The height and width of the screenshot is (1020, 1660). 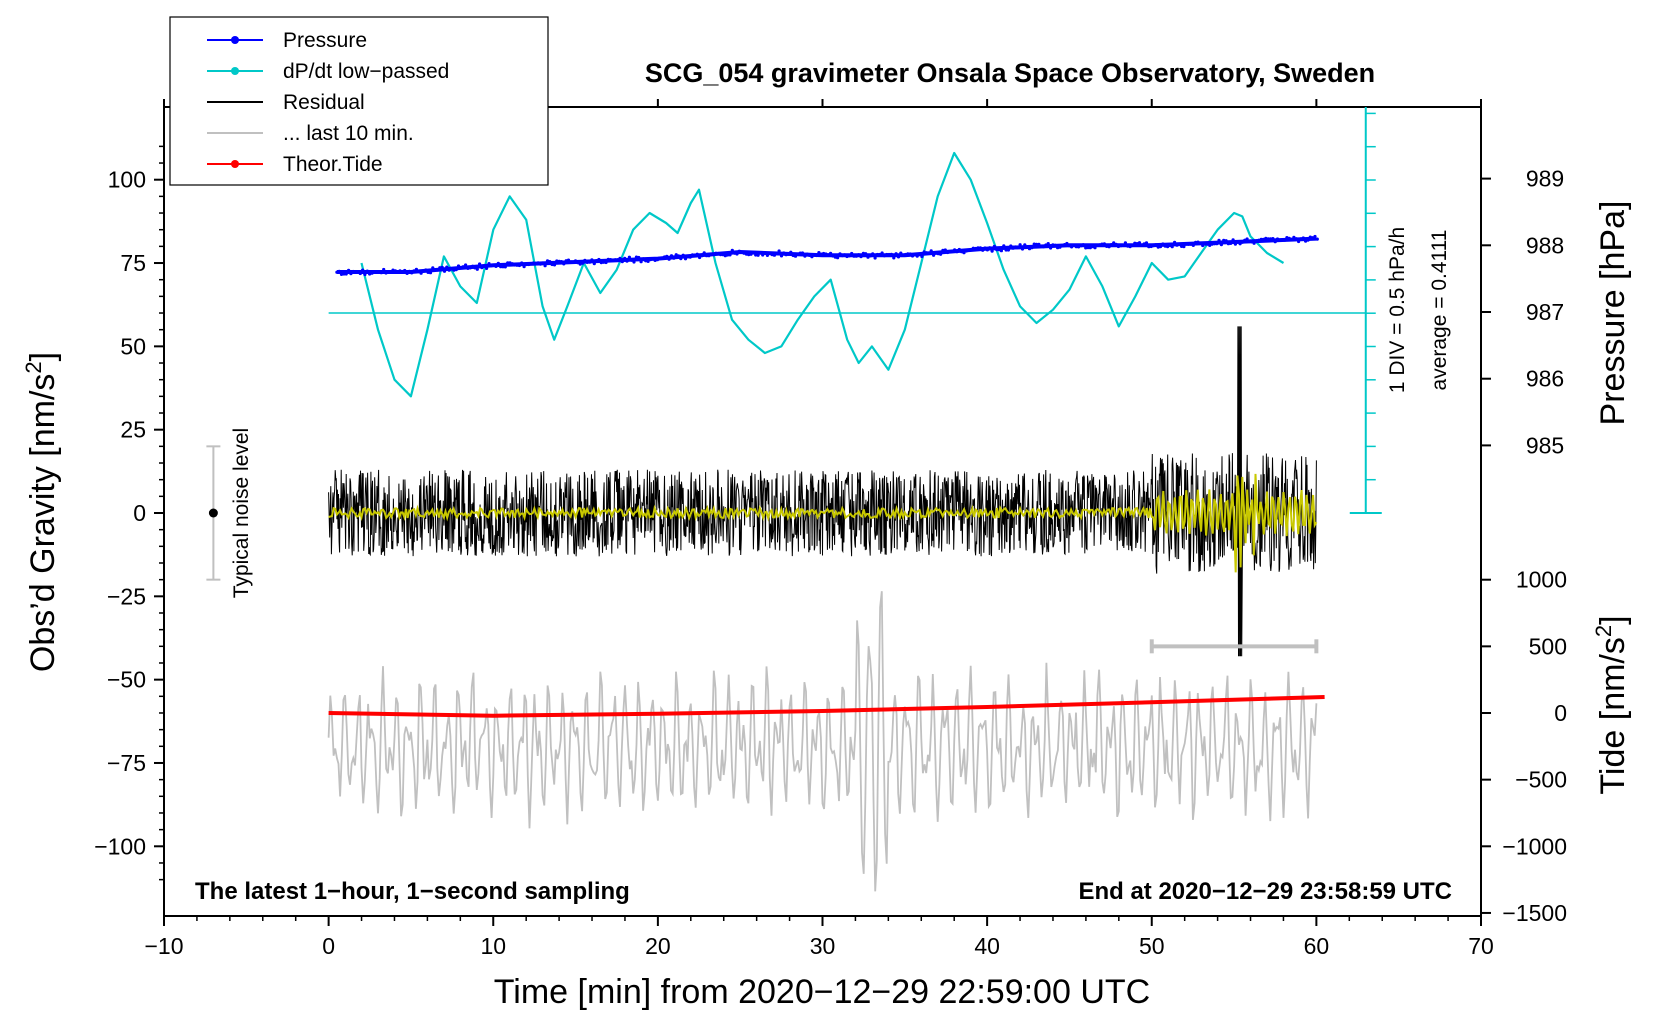 I want to click on y-axis-gravity-title: Obs’d Gravity [nm/s2], so click(x=41, y=512).